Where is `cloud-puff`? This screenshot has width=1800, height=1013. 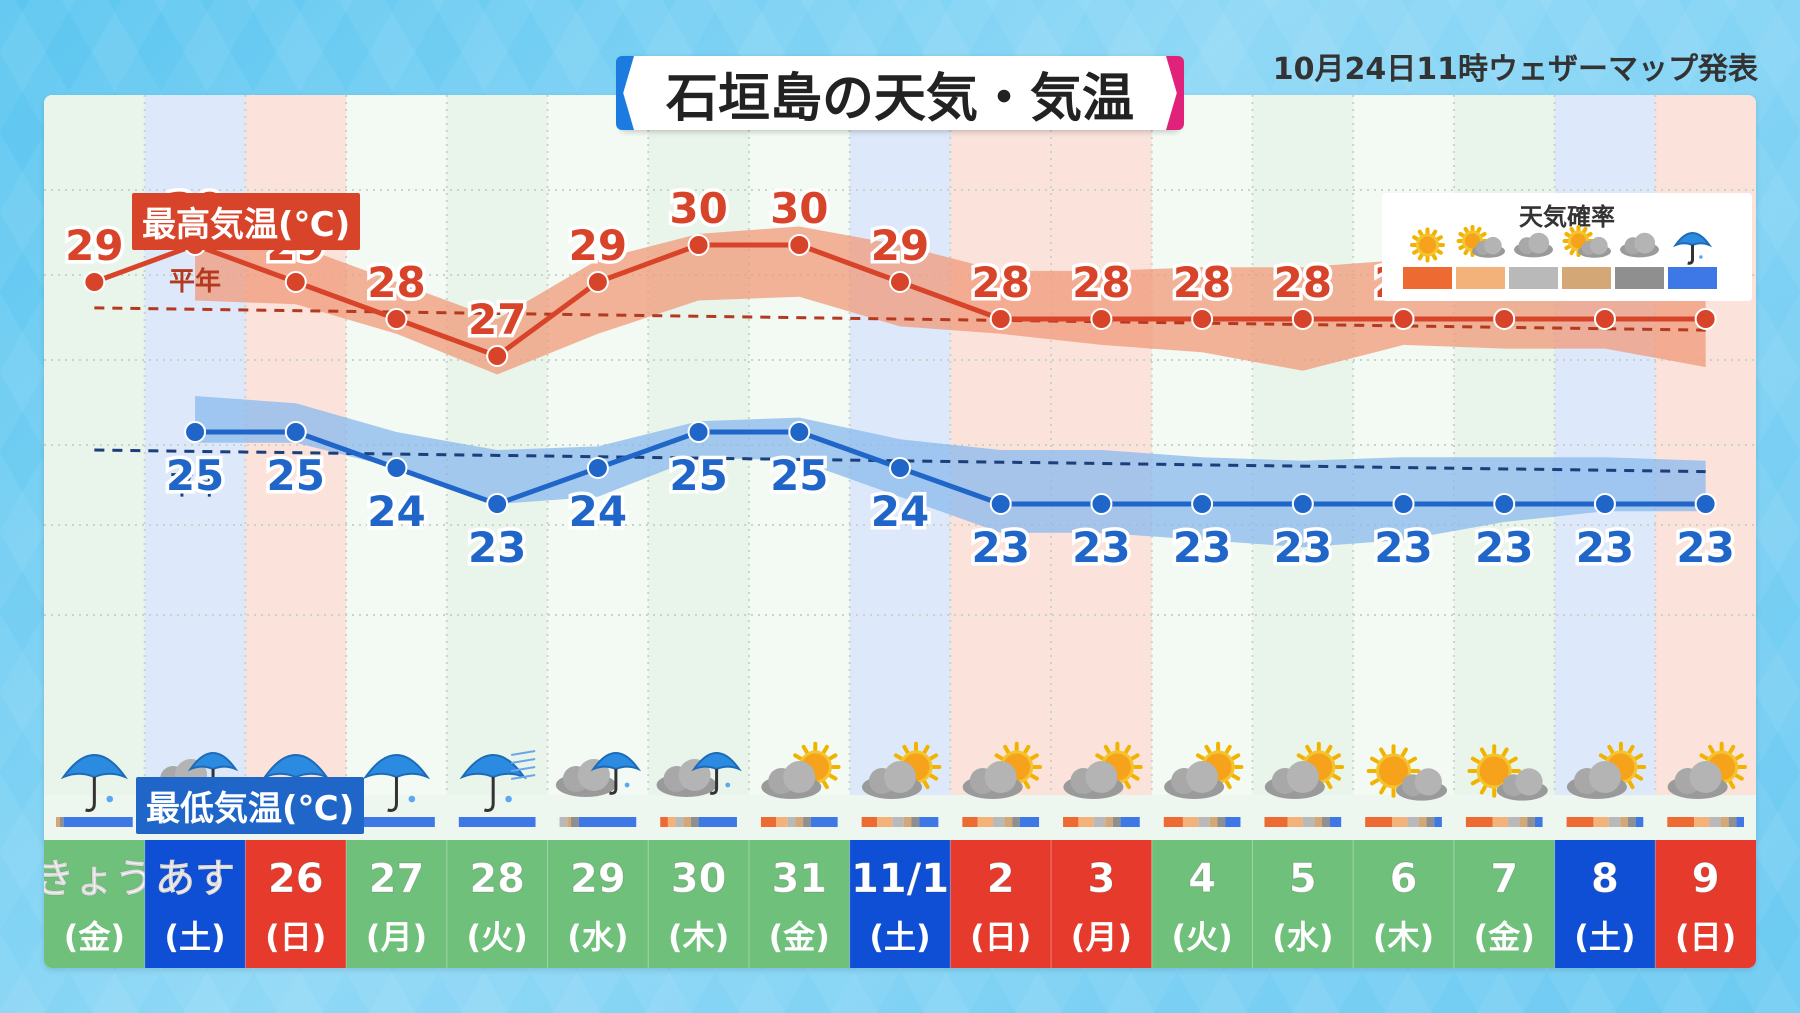
cloud-puff is located at coordinates (1202, 777).